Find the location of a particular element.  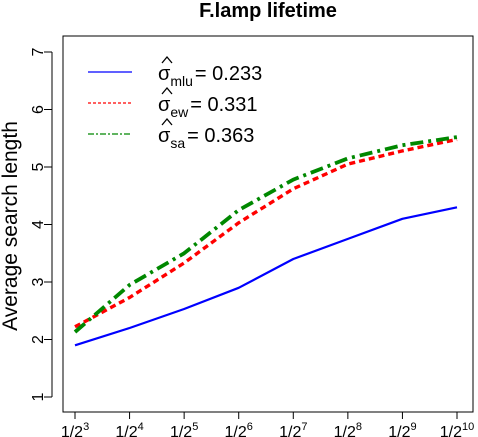

x-tick-label: 1/210 is located at coordinates (457, 429).